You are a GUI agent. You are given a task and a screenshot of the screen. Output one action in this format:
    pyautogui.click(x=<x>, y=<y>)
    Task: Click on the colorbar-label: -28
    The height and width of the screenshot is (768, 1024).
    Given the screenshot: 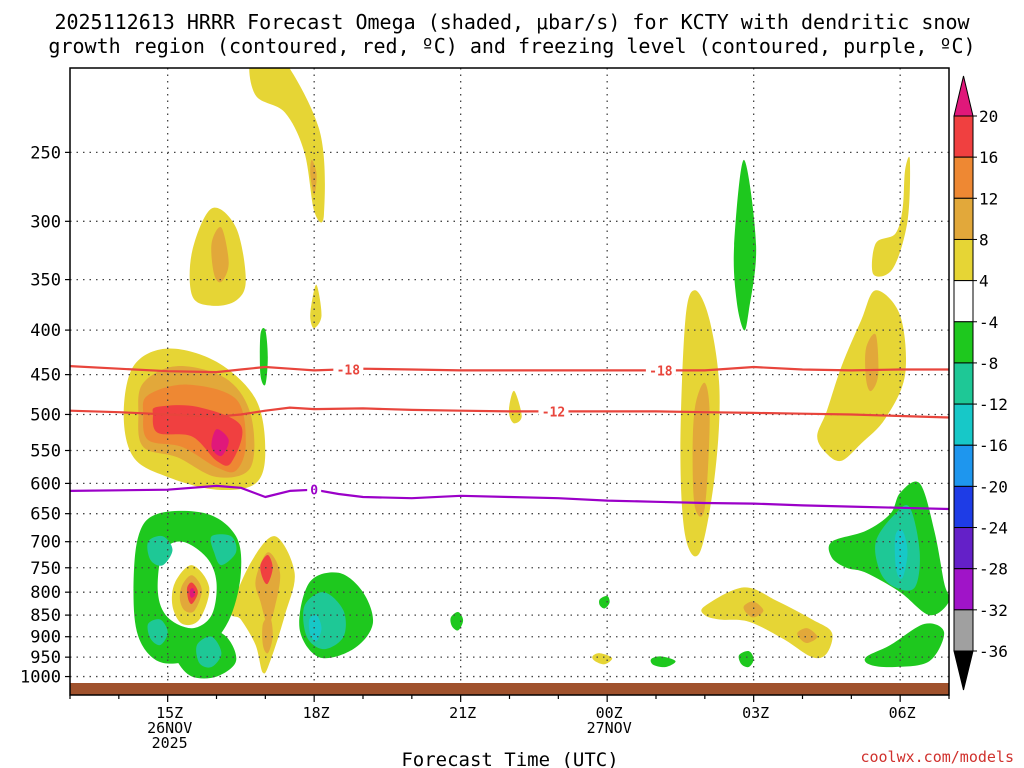 What is the action you would take?
    pyautogui.click(x=993, y=569)
    